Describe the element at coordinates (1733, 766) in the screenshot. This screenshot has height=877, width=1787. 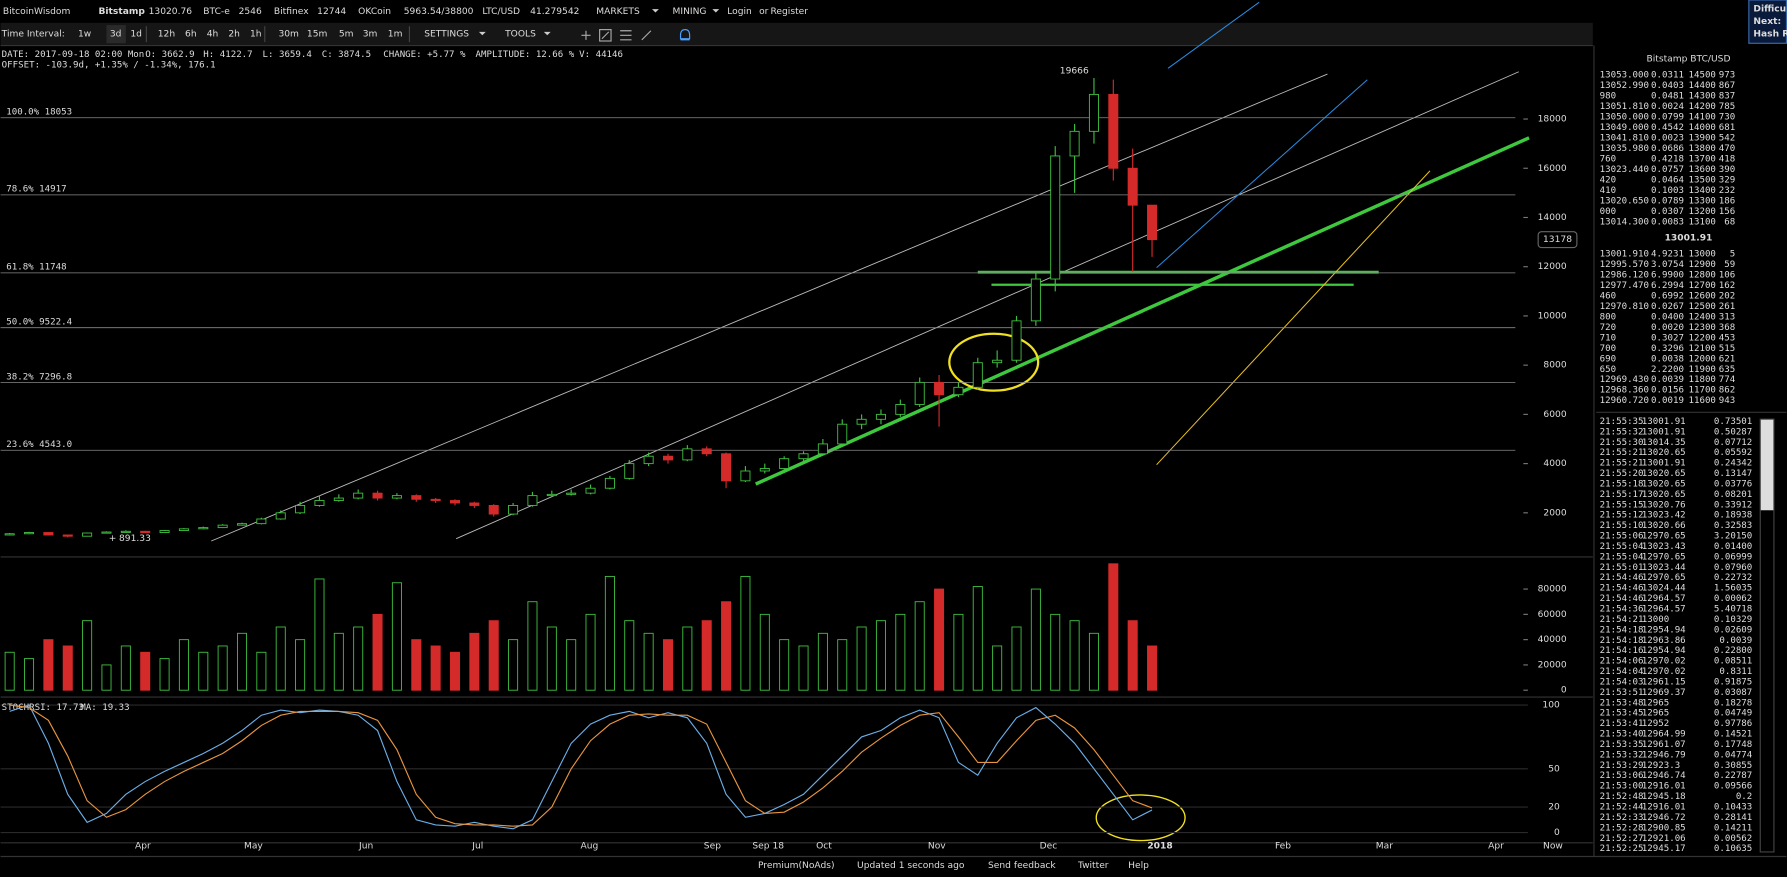
I see `trade-amount: 0.30855` at that location.